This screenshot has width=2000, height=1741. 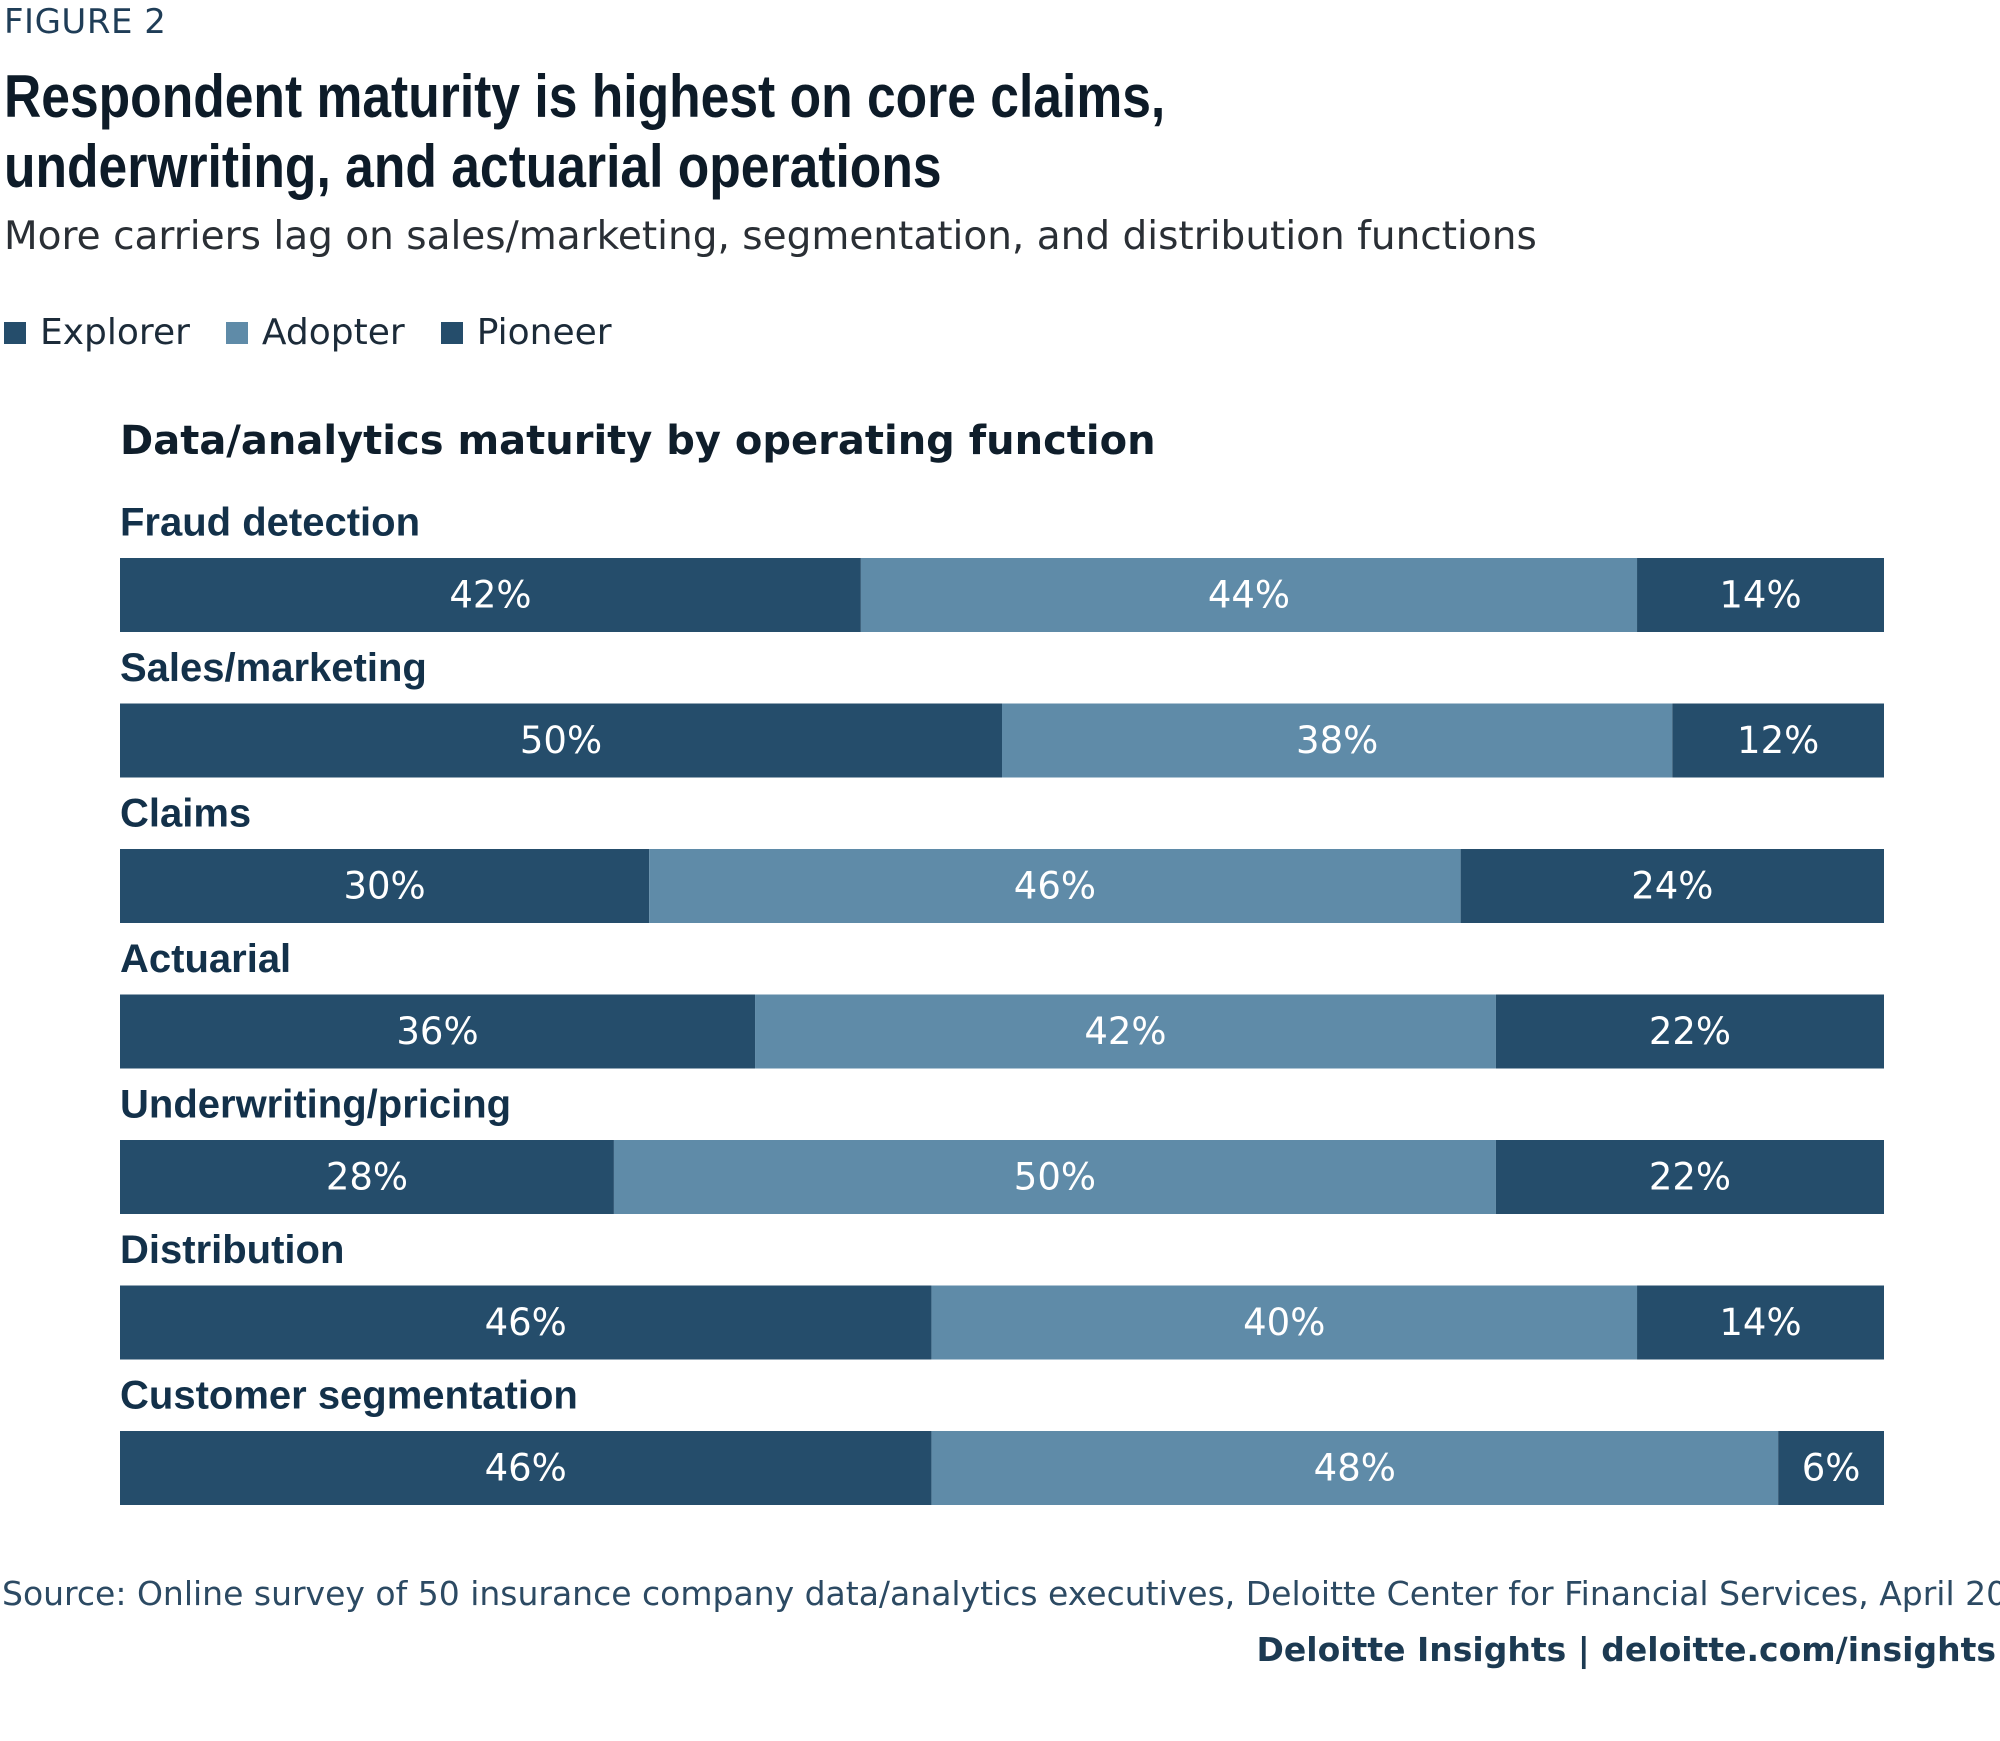 What do you see at coordinates (232, 1250) in the screenshot?
I see `category-label-distribution: Distribution` at bounding box center [232, 1250].